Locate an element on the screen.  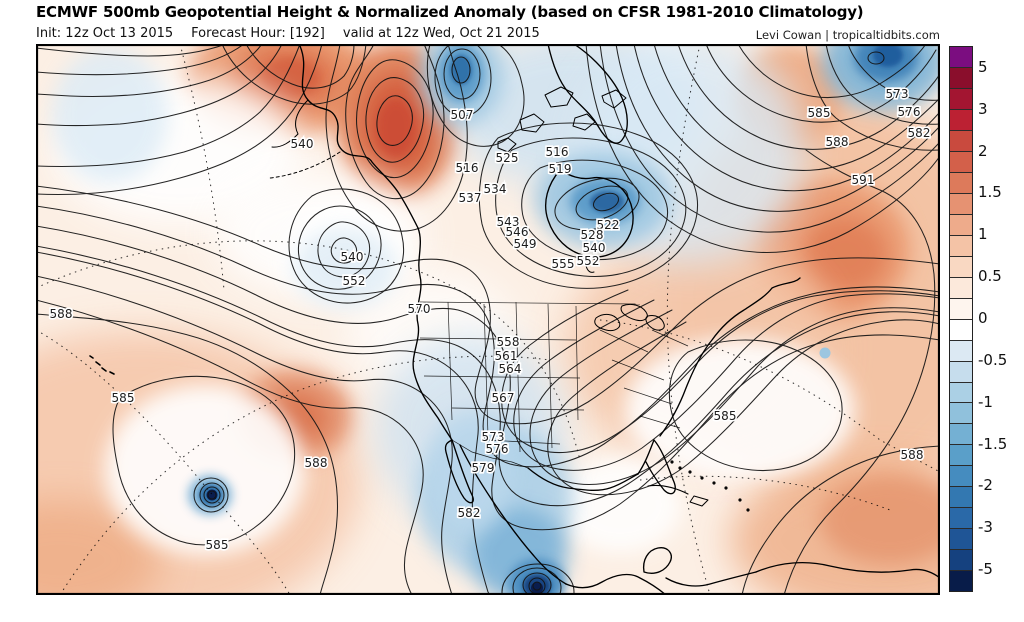
contour-label: 543 is located at coordinates (508, 222).